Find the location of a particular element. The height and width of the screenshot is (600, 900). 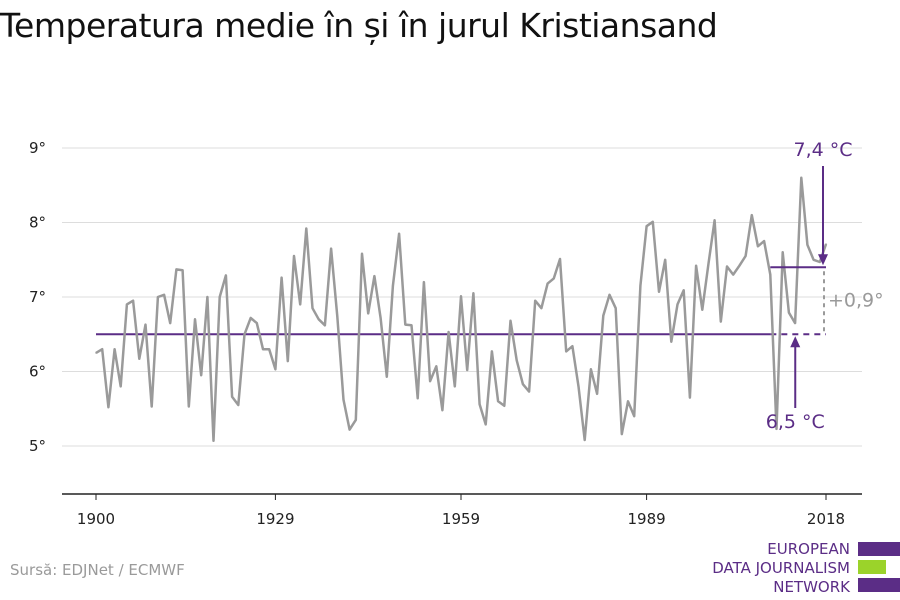

annotations: 6,5 °C 7,4 °C +0,9° is located at coordinates (825, 286).